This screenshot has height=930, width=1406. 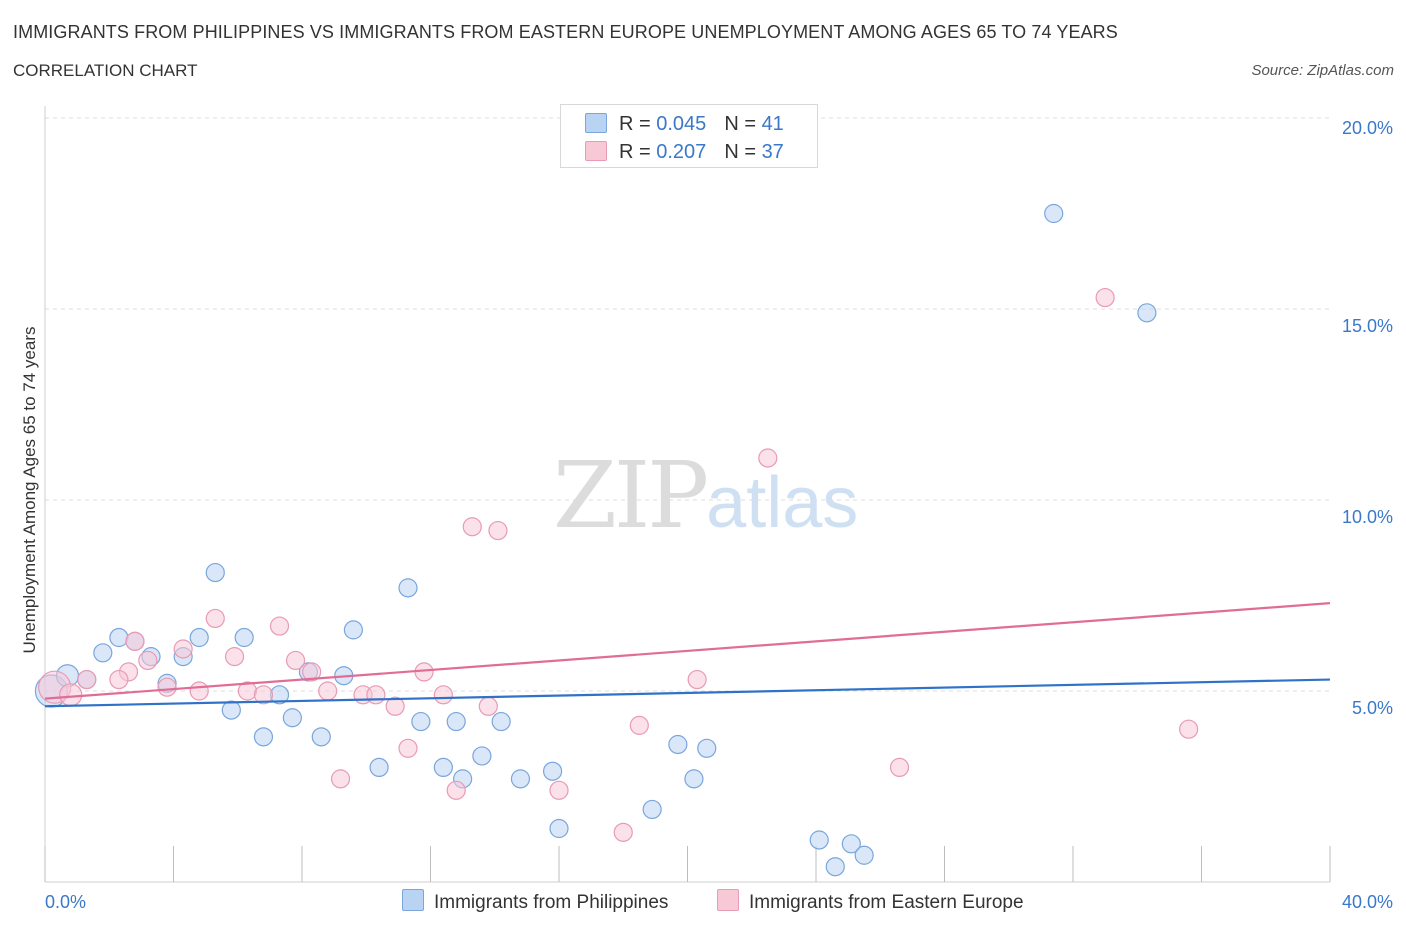 I want to click on legend-row-philippines: R = 0.045 N = 41, so click(x=684, y=125).